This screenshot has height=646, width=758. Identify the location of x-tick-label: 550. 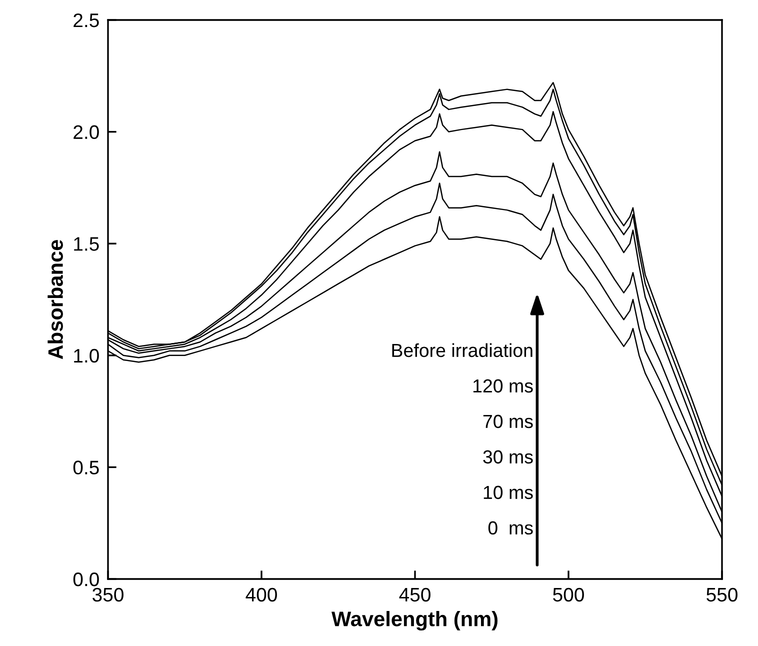
(722, 595).